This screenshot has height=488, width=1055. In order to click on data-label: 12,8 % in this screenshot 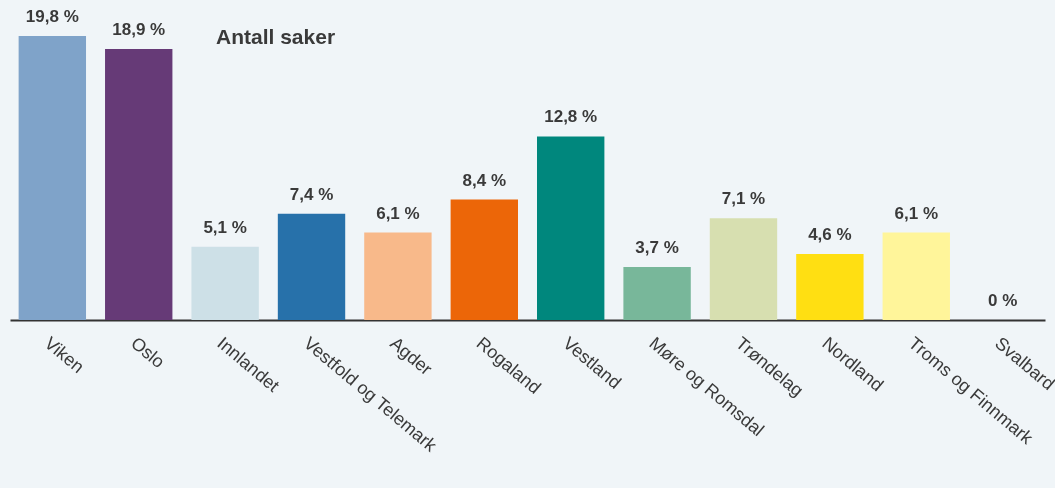, I will do `click(571, 117)`.